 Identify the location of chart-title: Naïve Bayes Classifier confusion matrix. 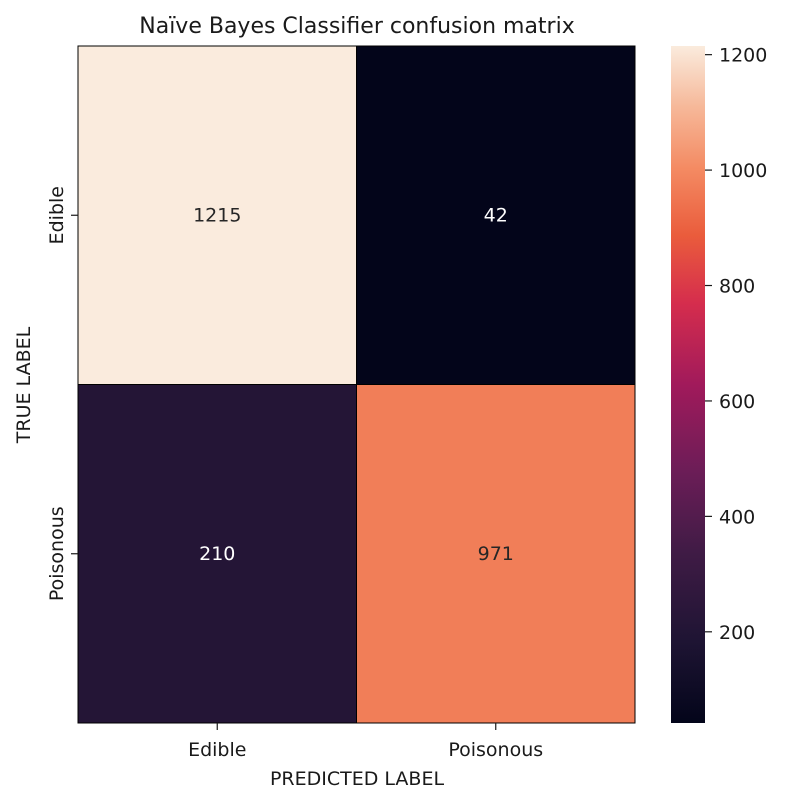
(356, 26).